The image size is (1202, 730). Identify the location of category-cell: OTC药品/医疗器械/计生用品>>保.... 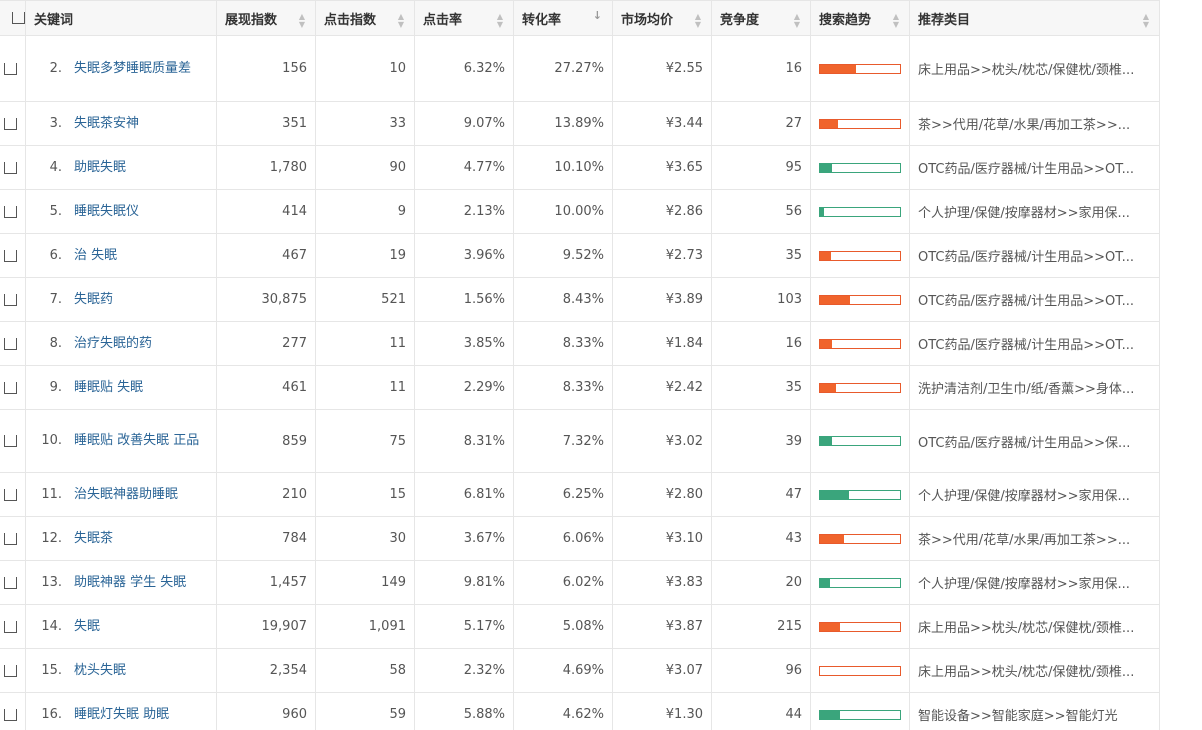
(1034, 441).